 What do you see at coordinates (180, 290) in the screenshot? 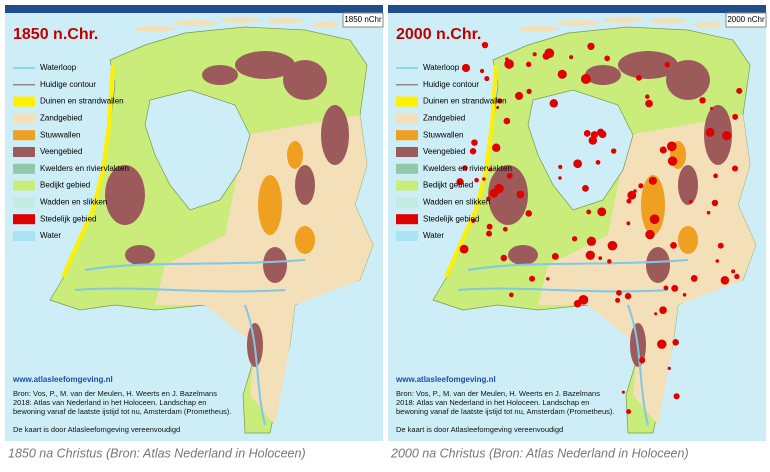
I see `river` at bounding box center [180, 290].